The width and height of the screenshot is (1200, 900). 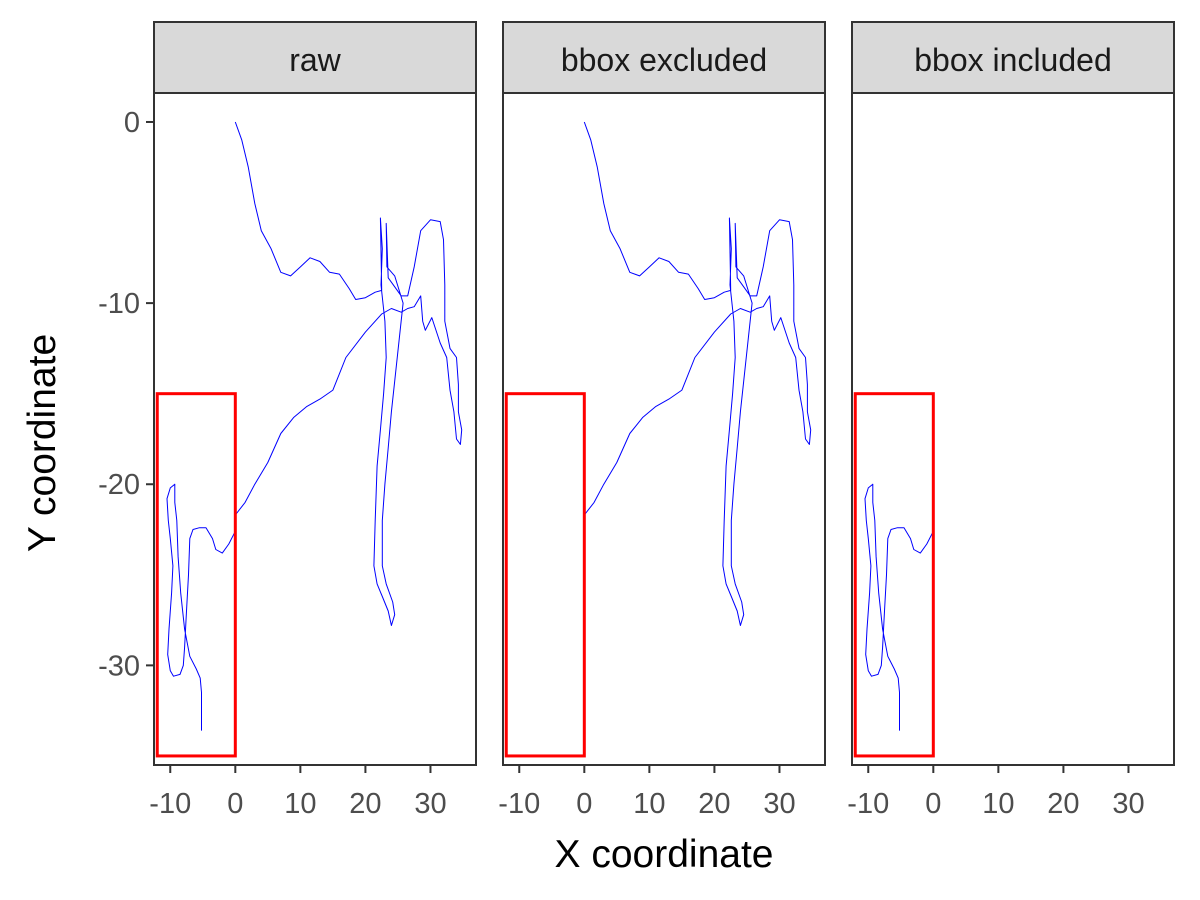 What do you see at coordinates (132, 123) in the screenshot?
I see `y-tick-label: 0` at bounding box center [132, 123].